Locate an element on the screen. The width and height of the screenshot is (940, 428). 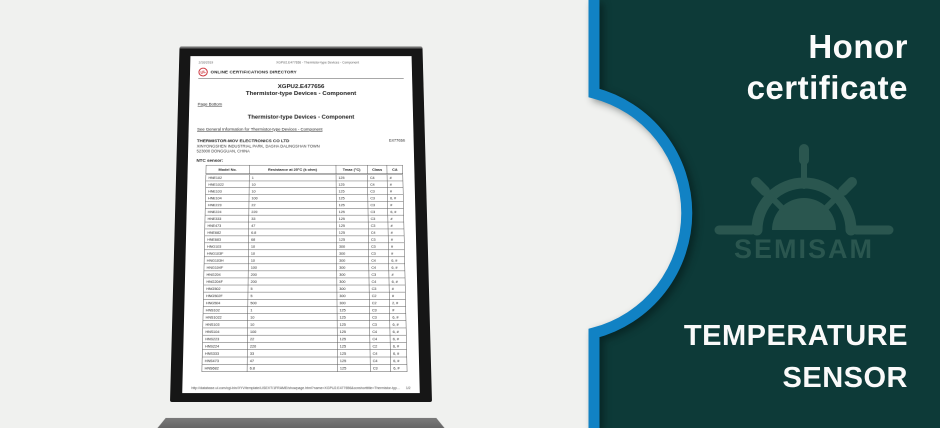
table-cell: HNS682 is located at coordinates (224, 368).